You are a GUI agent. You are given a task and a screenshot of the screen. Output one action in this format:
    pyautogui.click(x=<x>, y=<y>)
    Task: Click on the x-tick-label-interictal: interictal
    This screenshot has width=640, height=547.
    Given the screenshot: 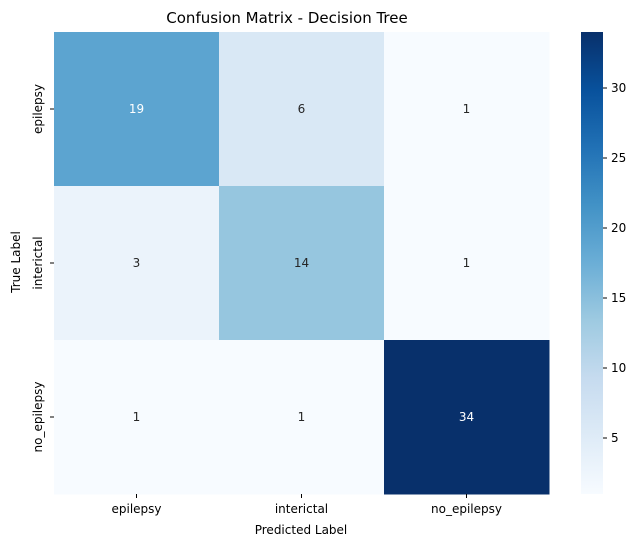 What is the action you would take?
    pyautogui.click(x=301, y=509)
    